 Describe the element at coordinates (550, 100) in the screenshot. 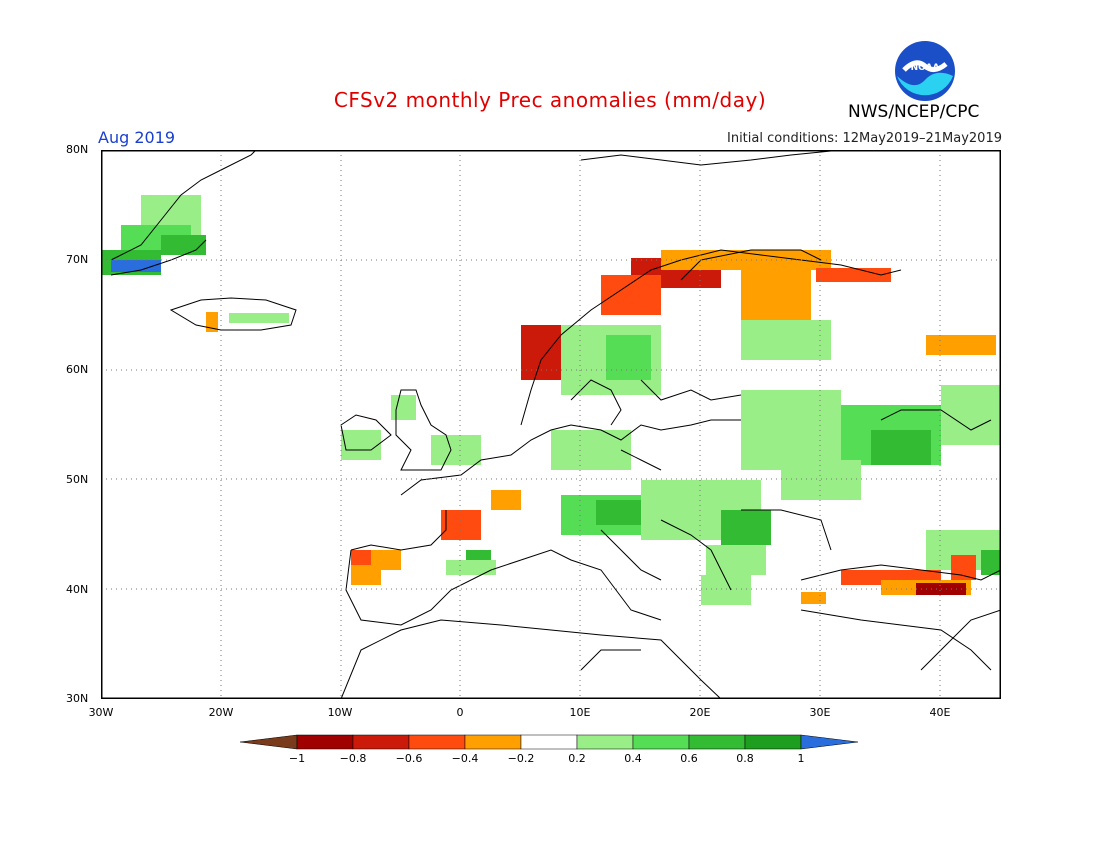

I see `map-title: CFSv2 monthly Prec anomalies (mm/day)` at that location.